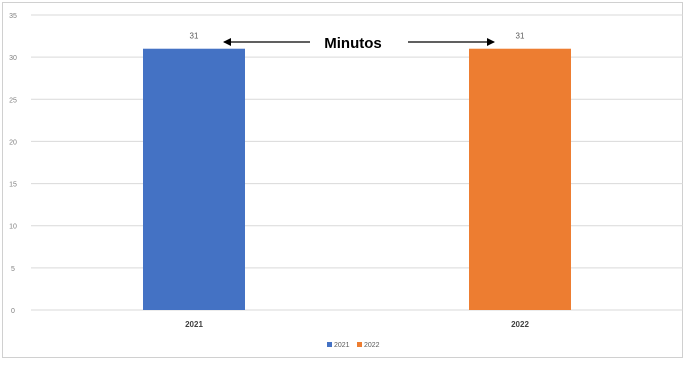 This screenshot has height=366, width=685. What do you see at coordinates (13, 58) in the screenshot?
I see `y-tick-label: 30` at bounding box center [13, 58].